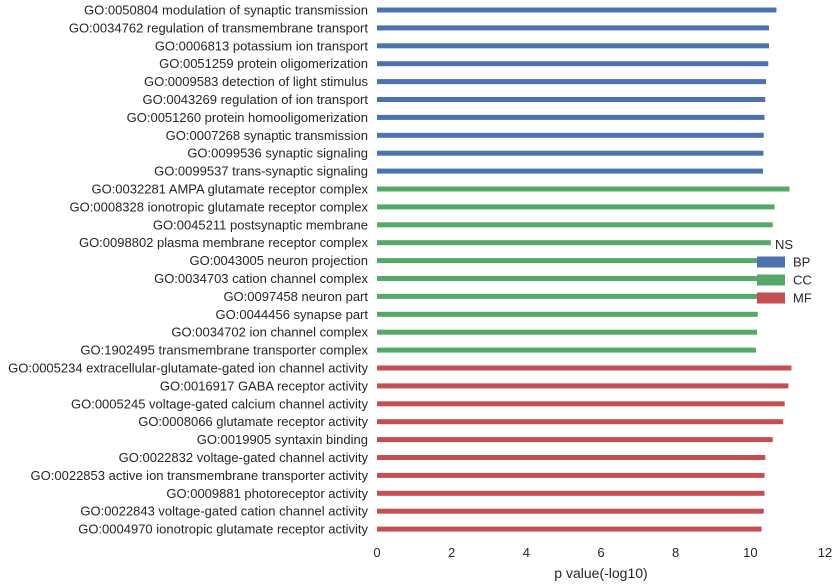  What do you see at coordinates (771, 280) in the screenshot?
I see `legend-swatch-cc` at bounding box center [771, 280].